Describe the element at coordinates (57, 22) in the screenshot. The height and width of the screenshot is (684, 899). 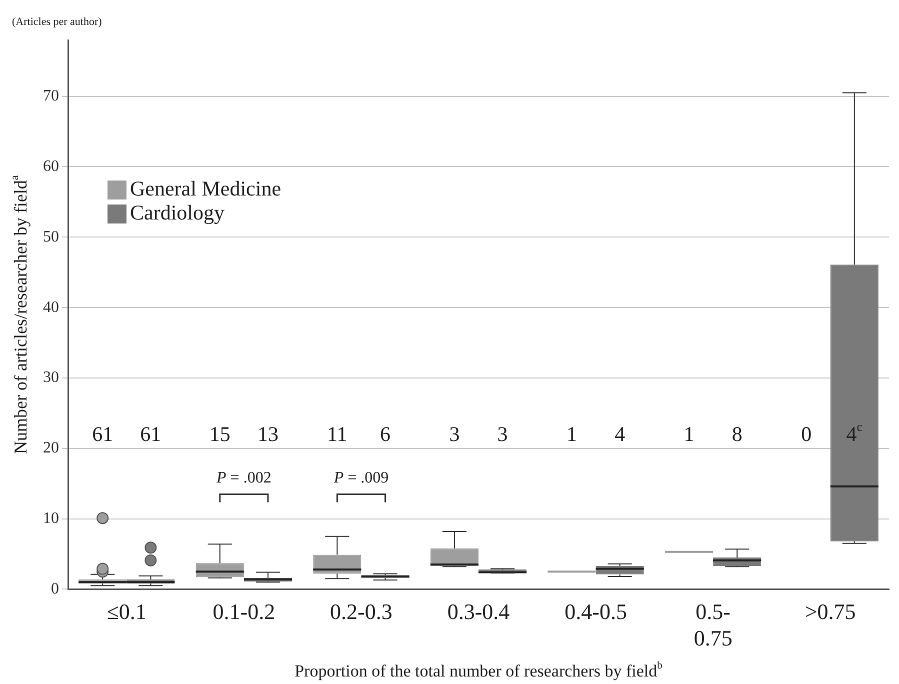
I see `chart-title: (Articles per author)` at that location.